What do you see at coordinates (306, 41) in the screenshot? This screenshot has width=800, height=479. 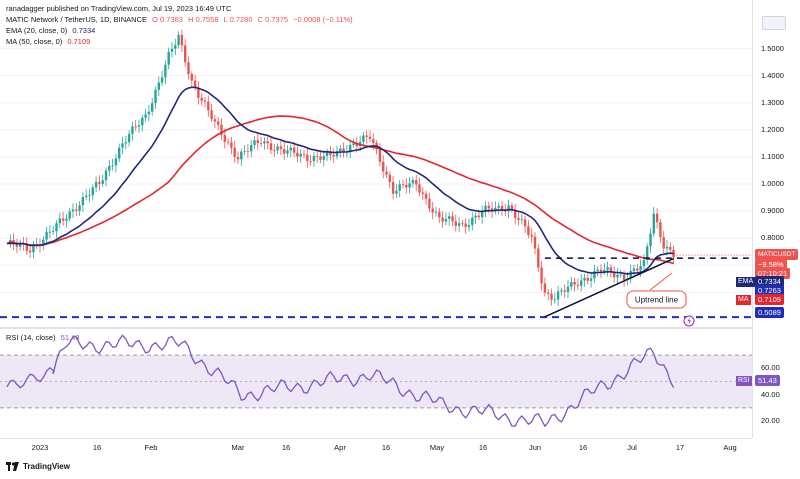 I see `ma-legend: MA (50, close, 0) 0.7109` at bounding box center [306, 41].